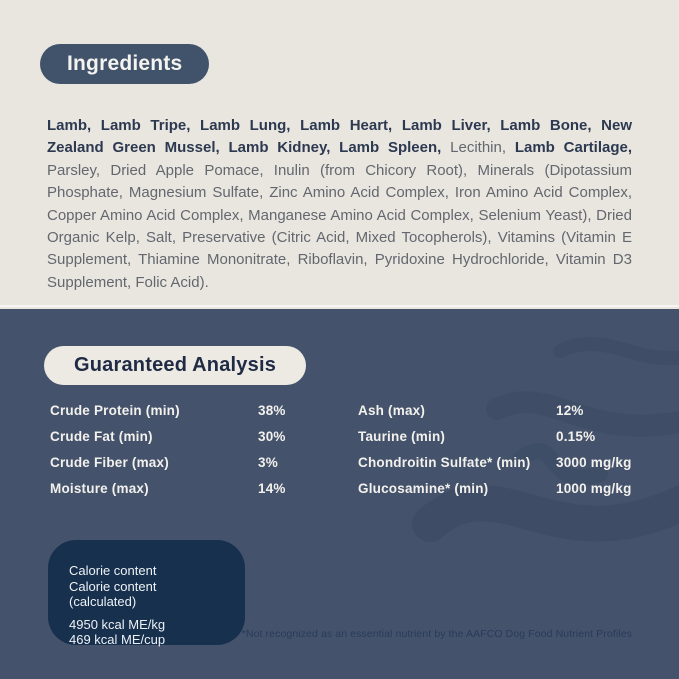 This screenshot has height=679, width=679. I want to click on analysis-label: Taurine (min), so click(402, 436).